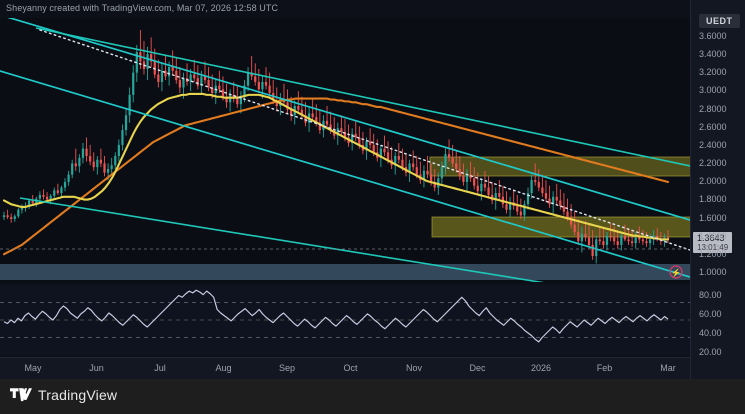 The width and height of the screenshot is (745, 414). What do you see at coordinates (282, 239) in the screenshot?
I see `trendline-secondary-lower` at bounding box center [282, 239].